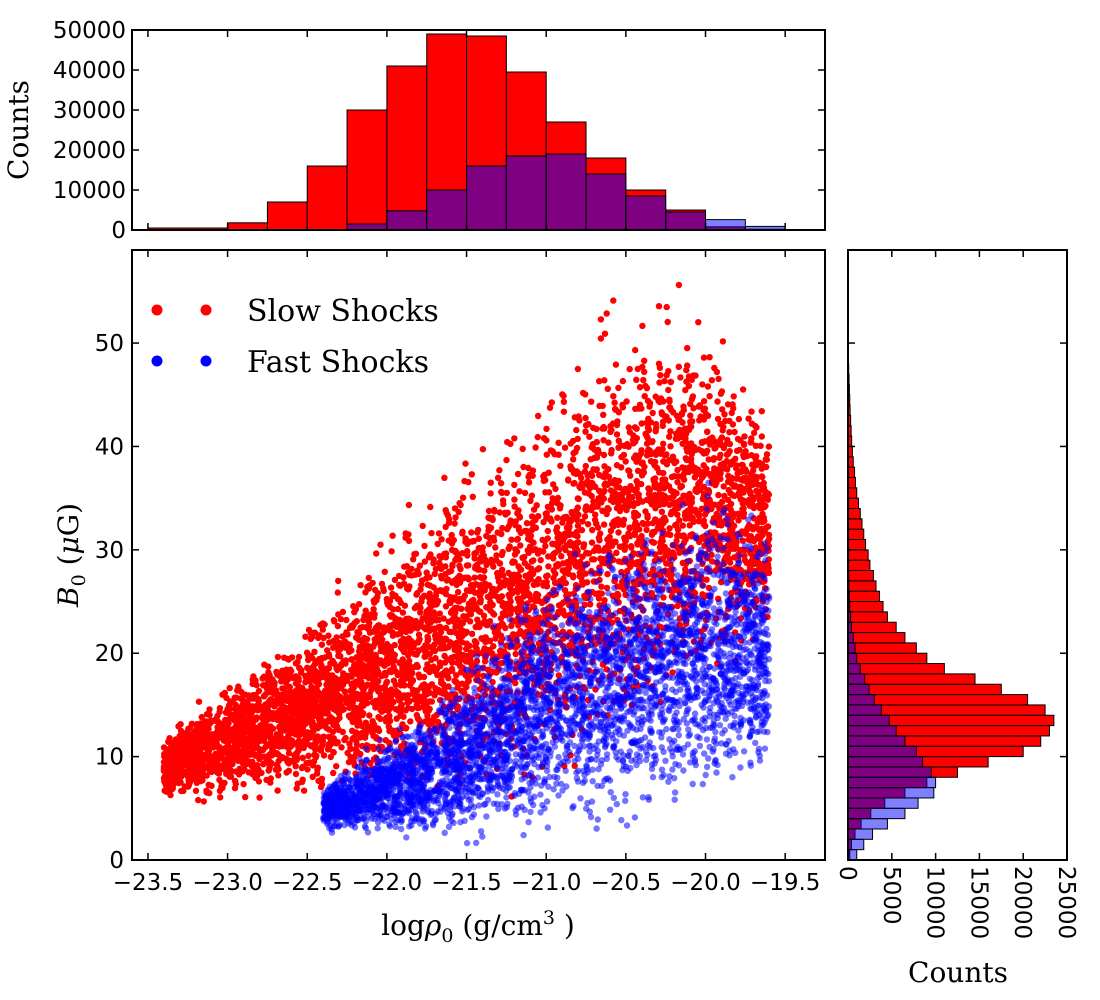 This screenshot has height=1000, width=1100. Describe the element at coordinates (367, 170) in the screenshot. I see `top-hist-bar-slow` at that location.